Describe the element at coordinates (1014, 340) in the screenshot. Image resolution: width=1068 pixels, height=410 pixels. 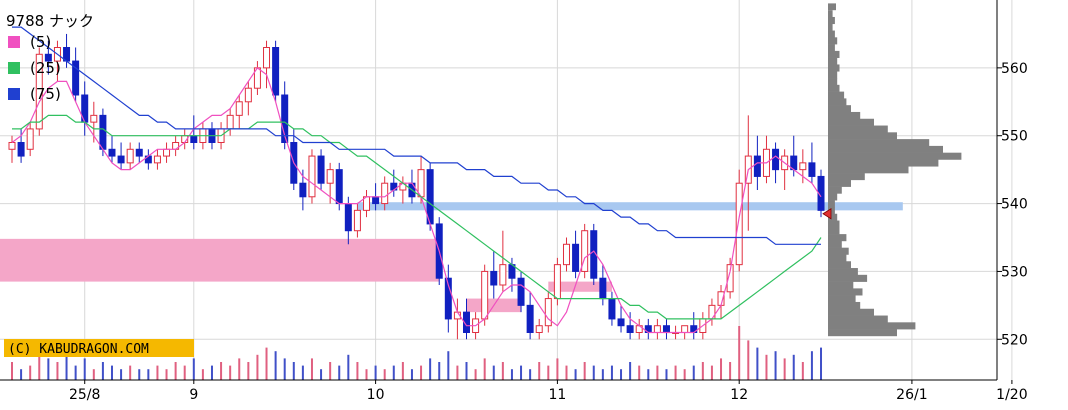
I see `price-tick-label-0: 520` at that location.